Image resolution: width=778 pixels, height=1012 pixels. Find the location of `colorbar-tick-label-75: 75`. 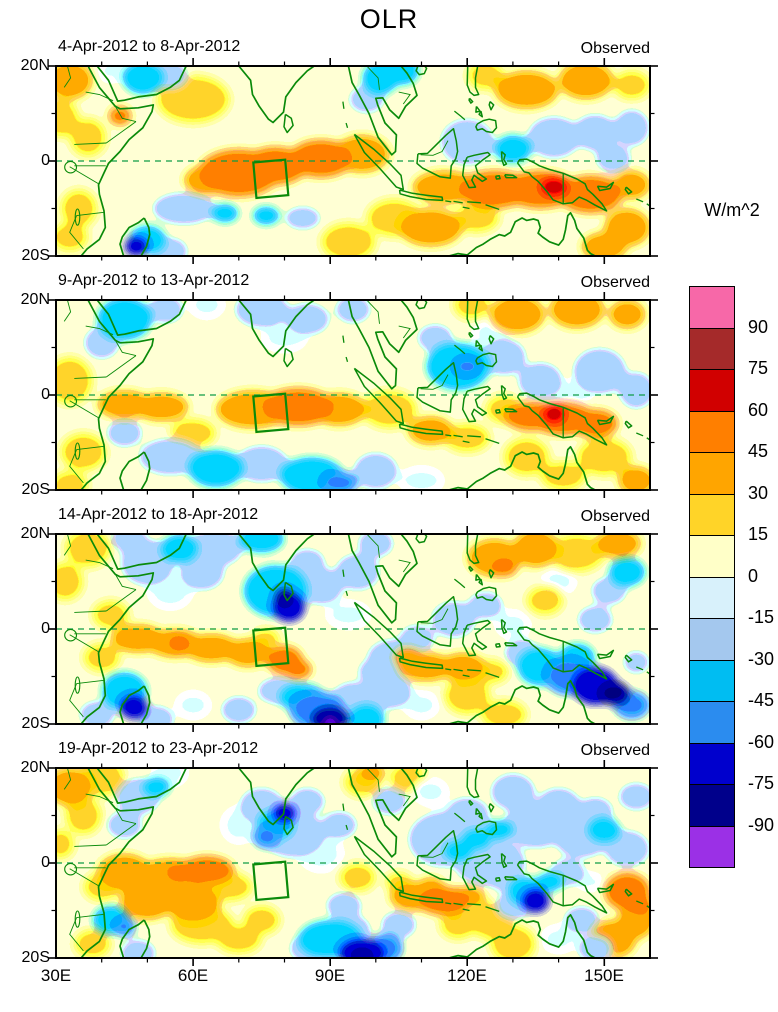

colorbar-tick-label-75: 75 is located at coordinates (758, 368).